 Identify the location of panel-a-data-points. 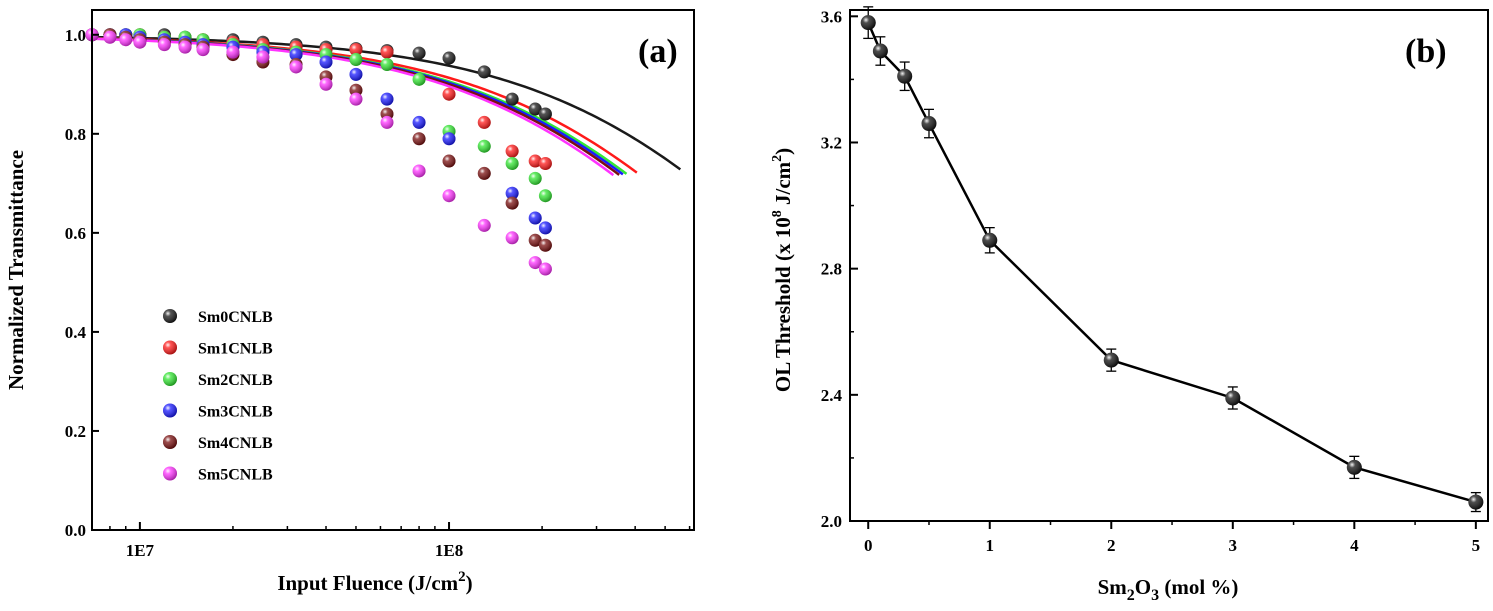
(318, 152).